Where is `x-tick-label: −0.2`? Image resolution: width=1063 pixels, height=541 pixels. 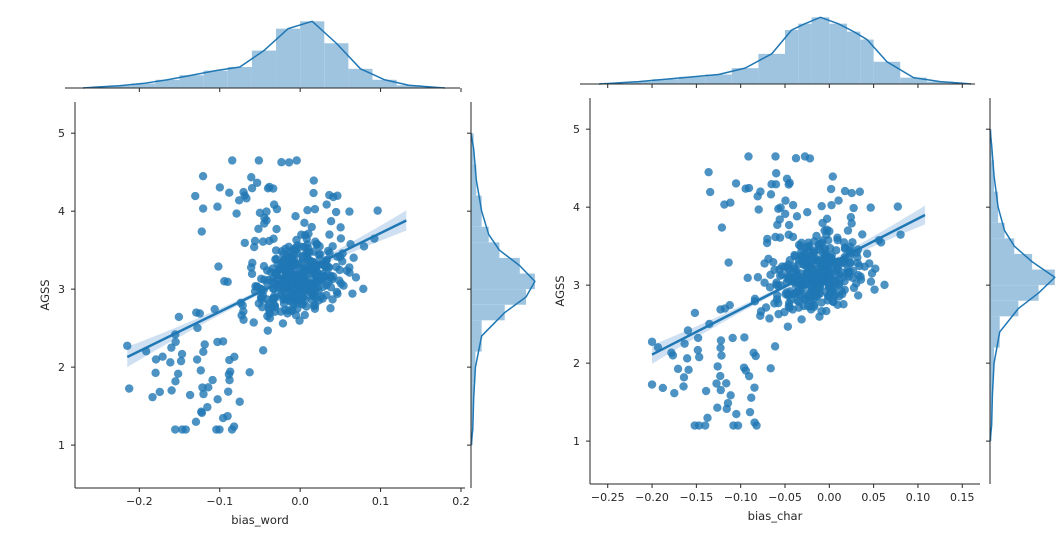 x-tick-label: −0.2 is located at coordinates (139, 501).